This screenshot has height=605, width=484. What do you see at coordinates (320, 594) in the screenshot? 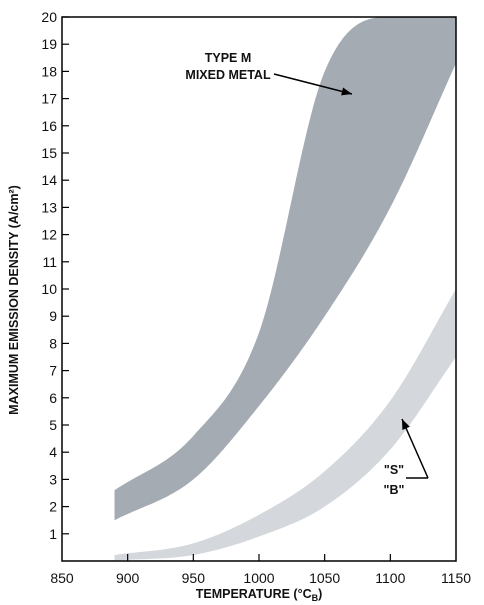
I see `x-axis-title-close: )` at bounding box center [320, 594].